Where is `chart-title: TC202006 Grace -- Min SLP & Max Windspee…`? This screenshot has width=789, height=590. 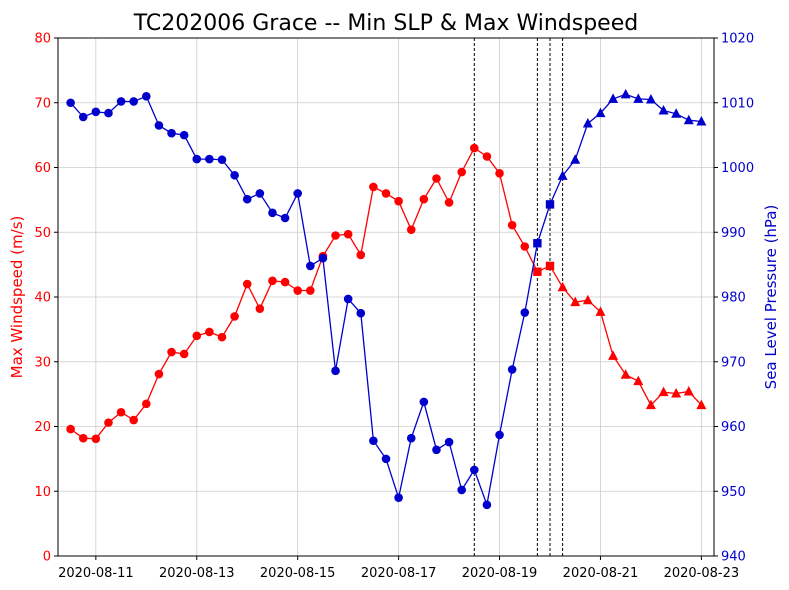 chart-title: TC202006 Grace -- Min SLP & Max Windspee… is located at coordinates (385, 23).